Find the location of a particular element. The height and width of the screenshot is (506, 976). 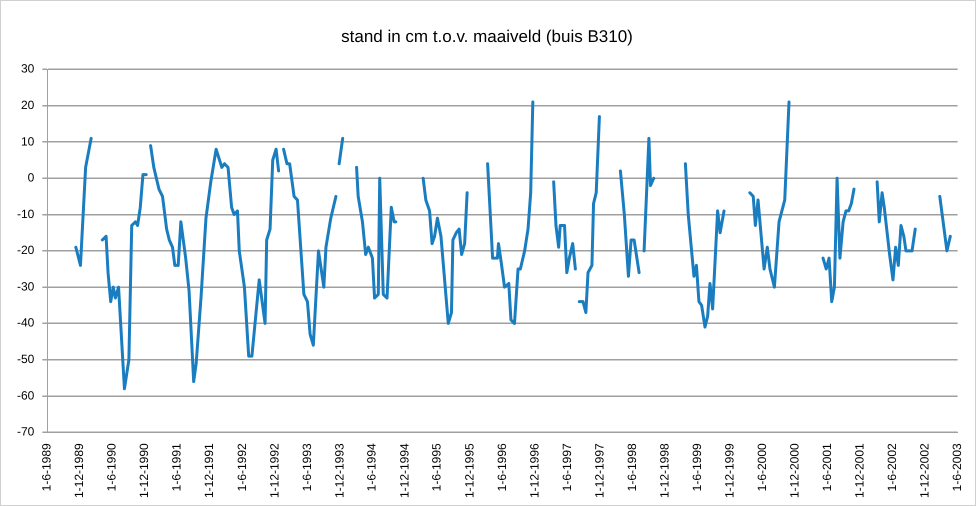

y-tick-label: 0 is located at coordinates (31, 177).